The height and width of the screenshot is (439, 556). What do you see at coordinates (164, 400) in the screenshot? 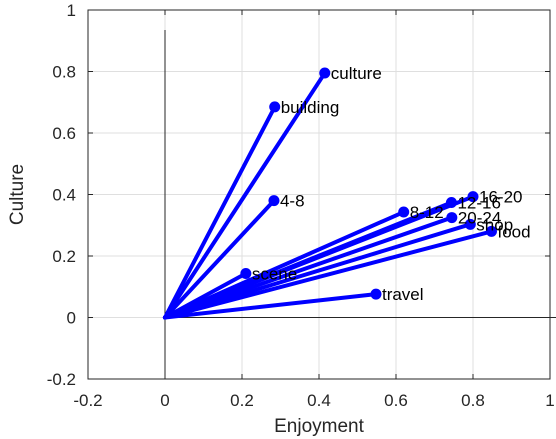
I see `x-tick-label: 0` at bounding box center [164, 400].